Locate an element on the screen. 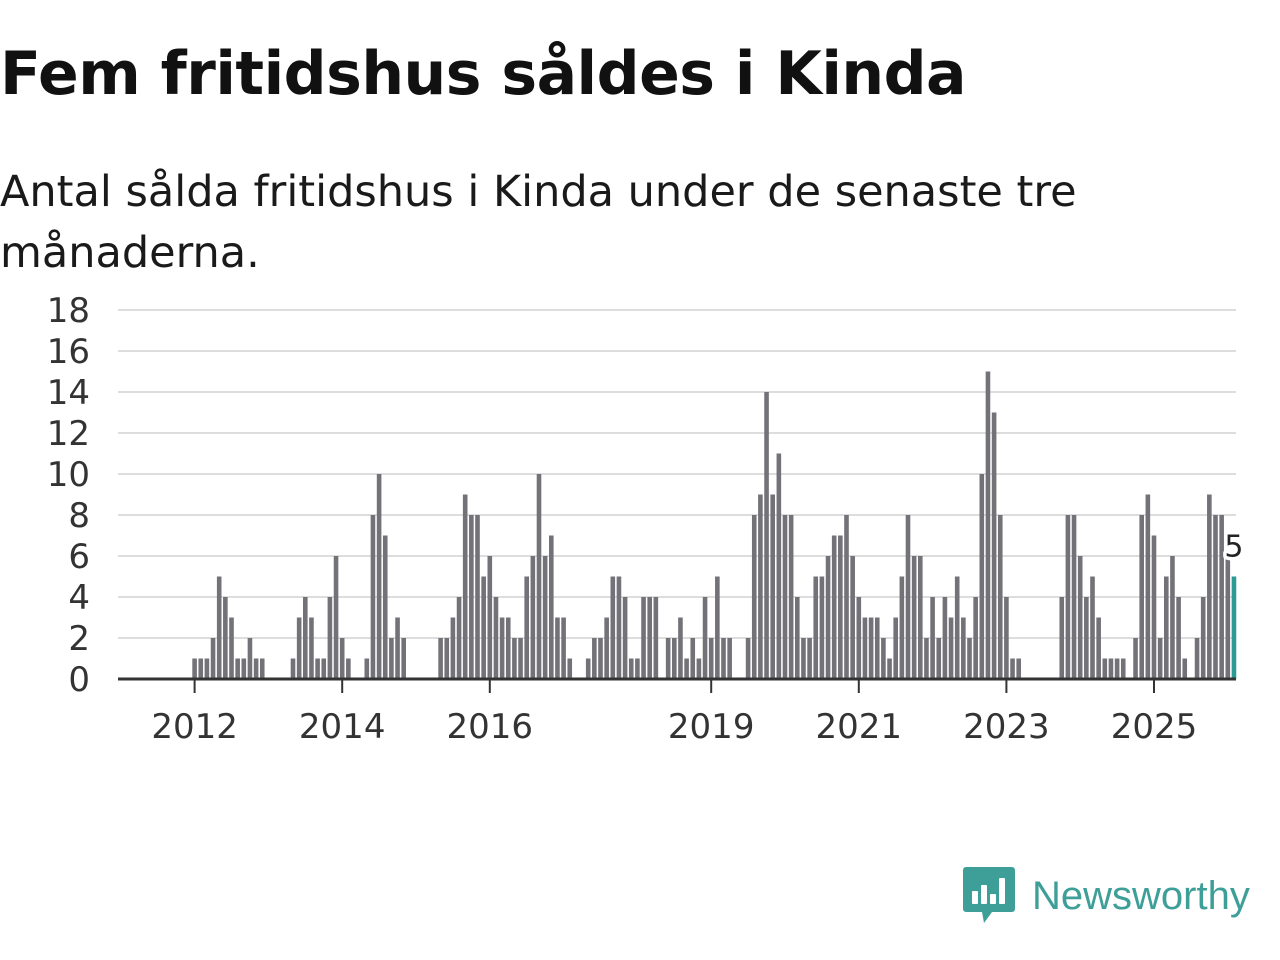 The height and width of the screenshot is (960, 1280). y-tick-label: 14 is located at coordinates (68, 393).